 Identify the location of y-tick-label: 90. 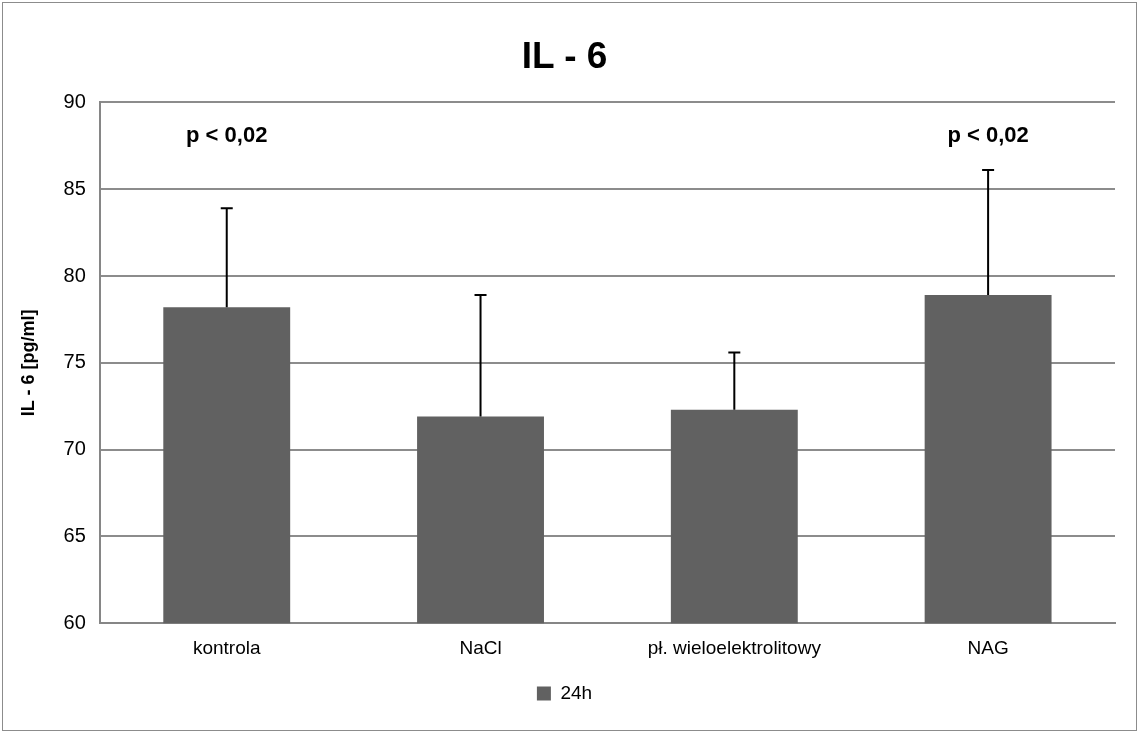
(74, 100).